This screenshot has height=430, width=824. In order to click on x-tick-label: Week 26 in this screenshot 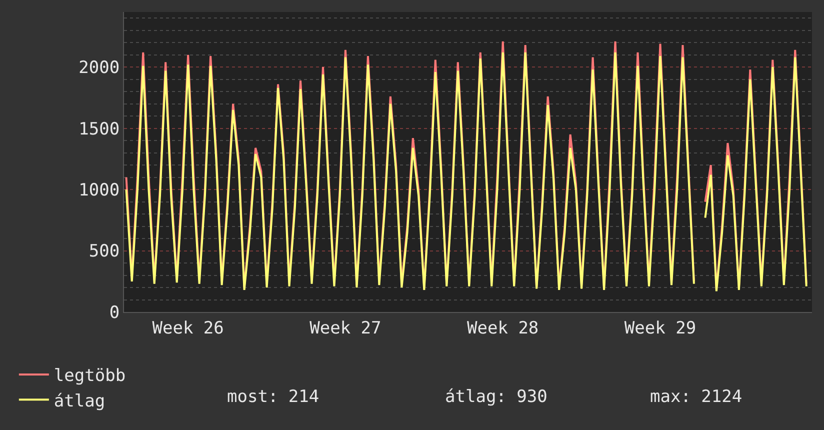, I will do `click(188, 328)`.